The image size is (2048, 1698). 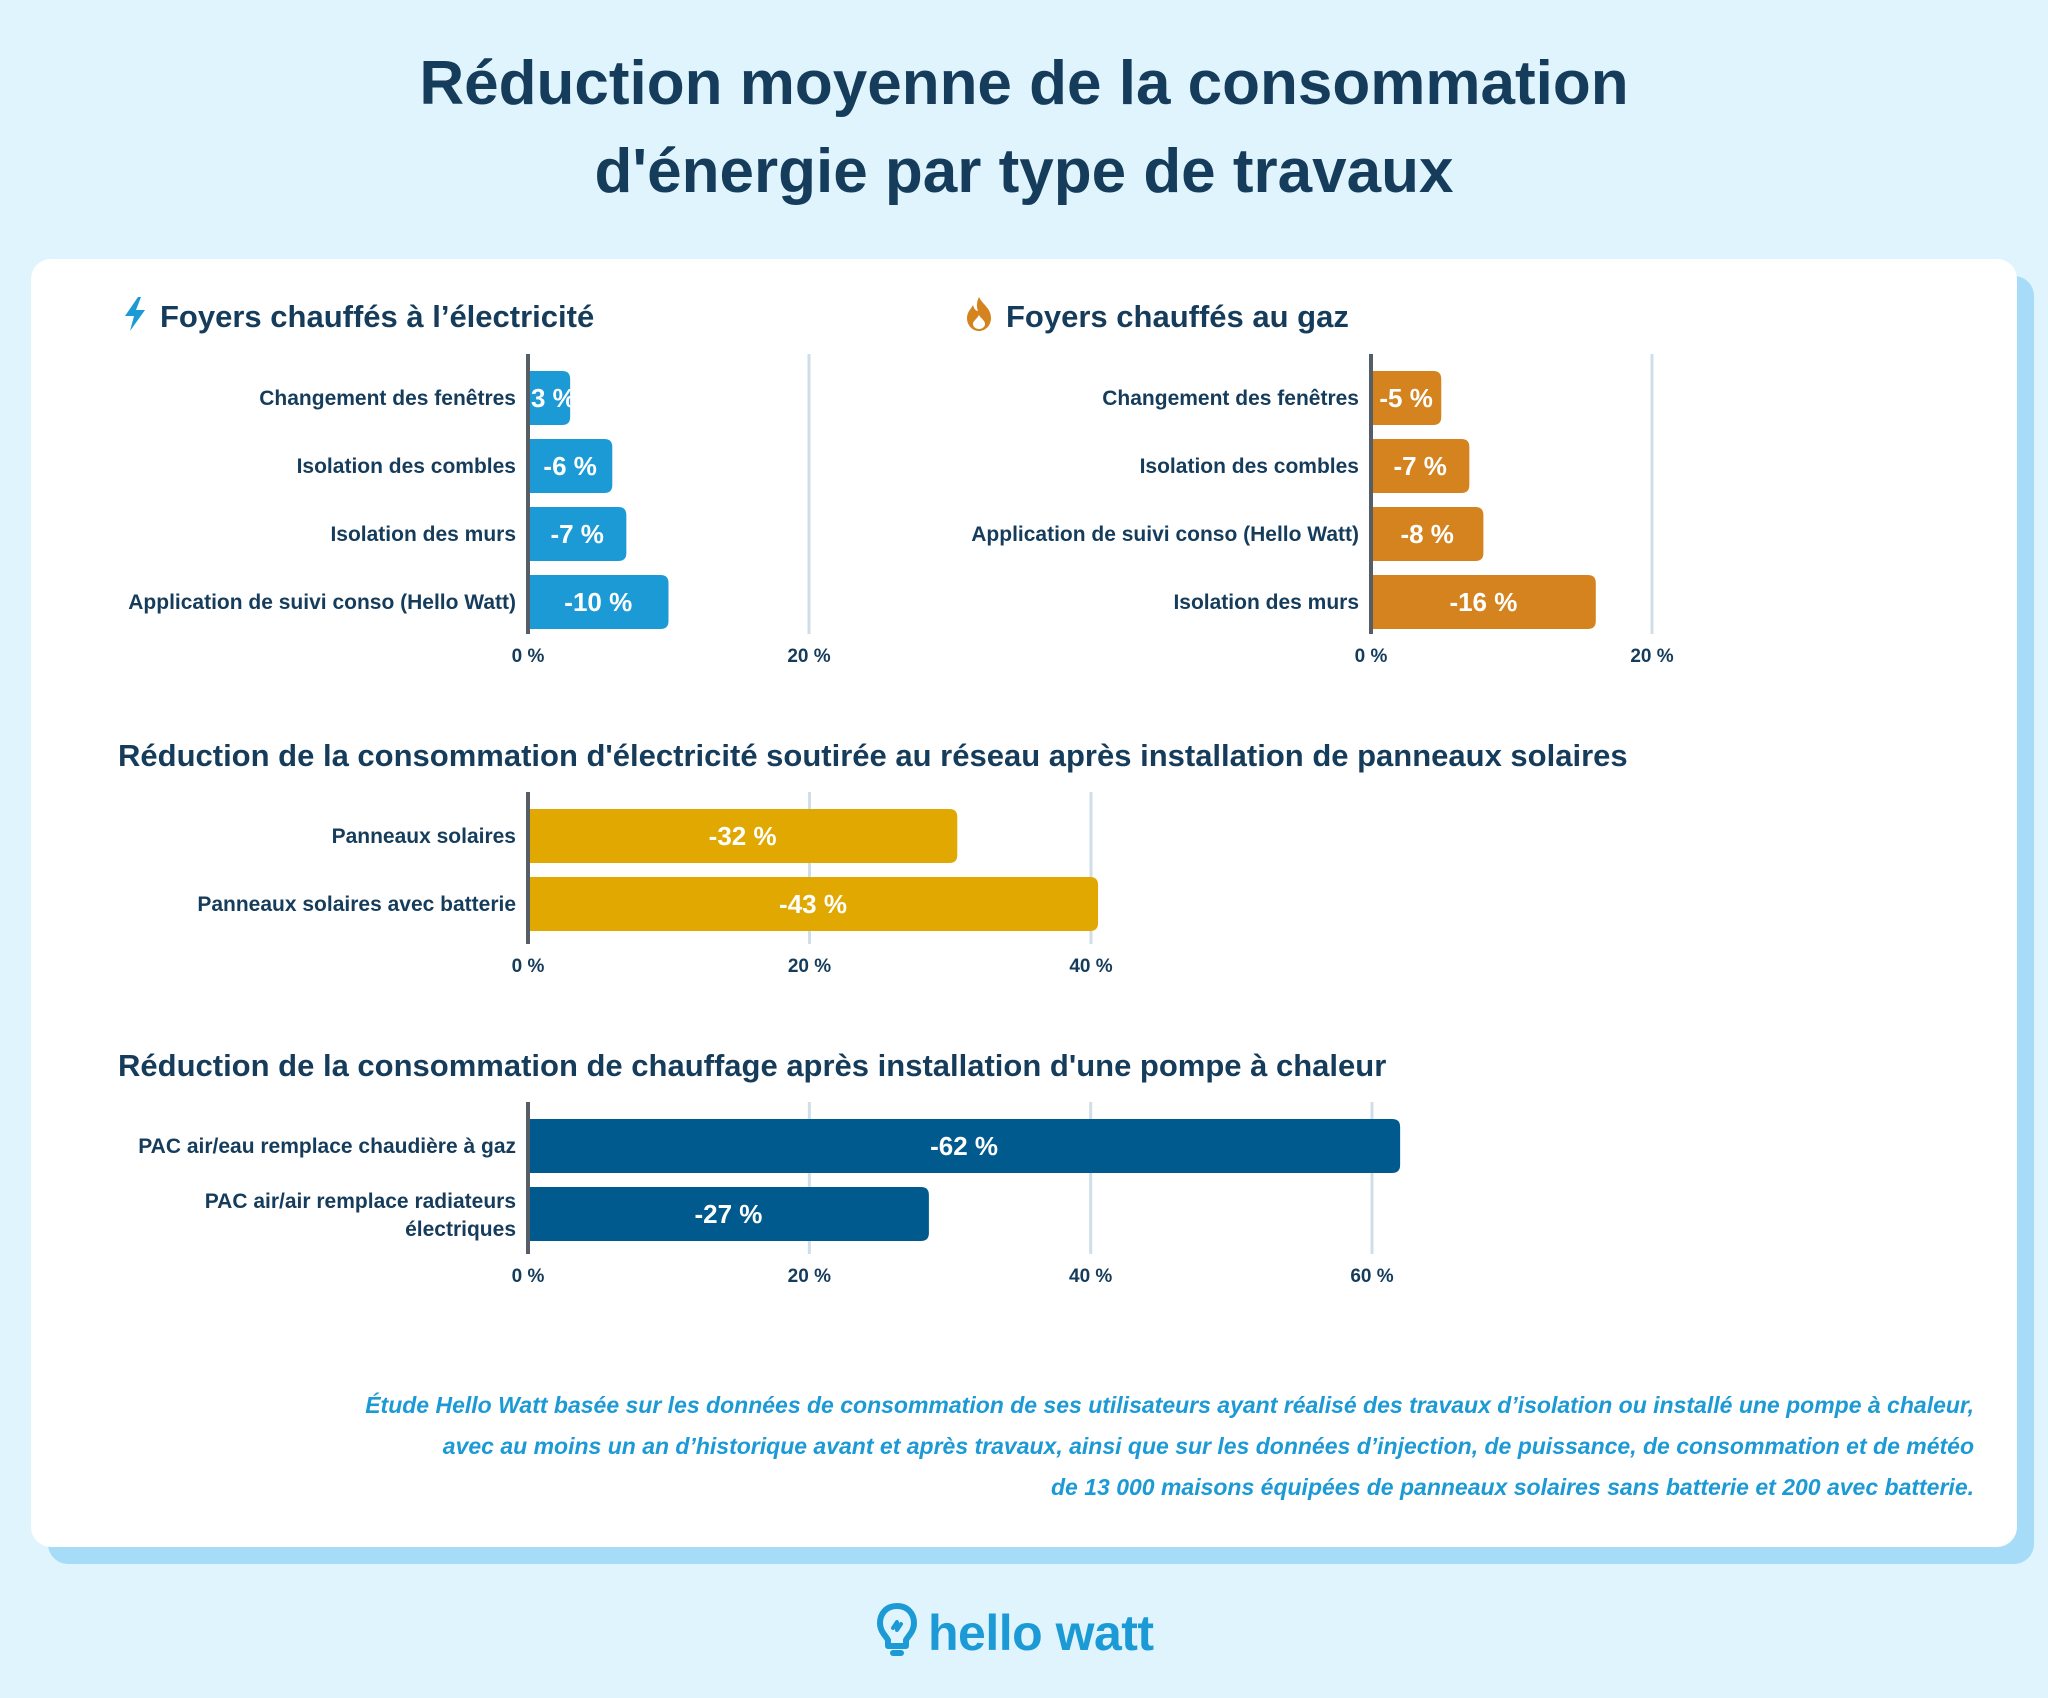 I want to click on gas-section-title: Foyers chauffés au gaz, so click(x=1156, y=319).